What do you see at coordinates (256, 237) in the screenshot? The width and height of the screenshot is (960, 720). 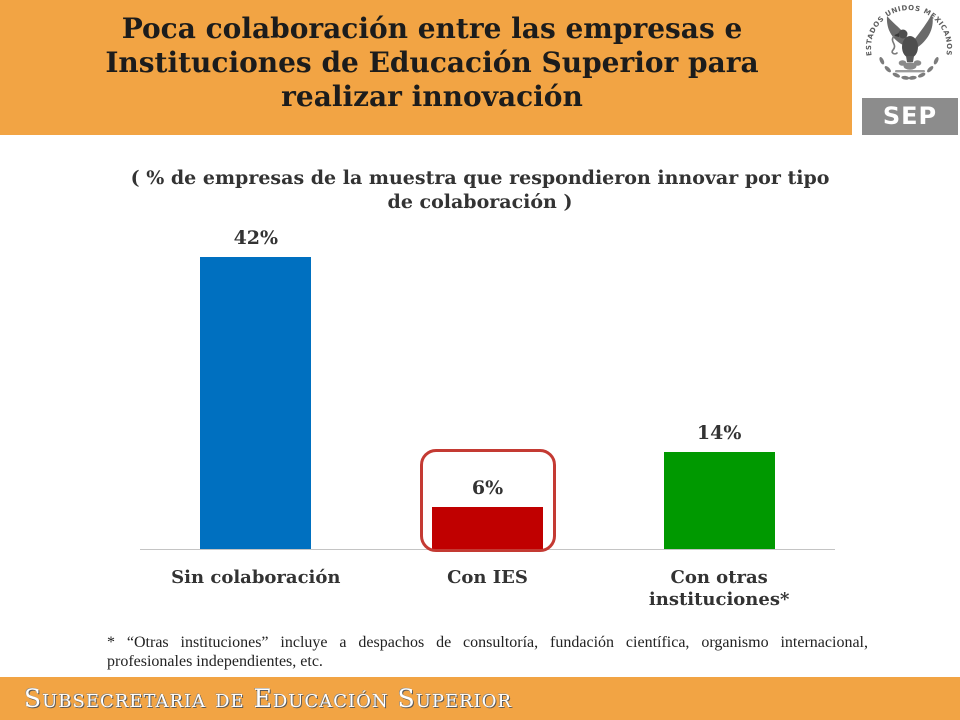 I see `value-label-sin-colaboracion: 42%` at bounding box center [256, 237].